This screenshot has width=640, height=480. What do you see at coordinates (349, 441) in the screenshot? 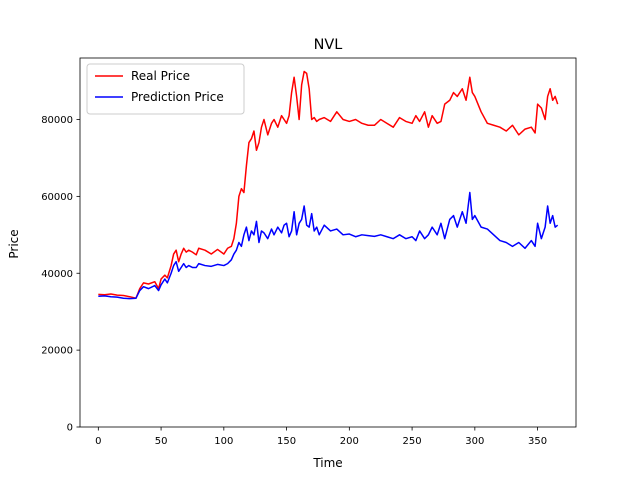
I see `x-tick-label: 200` at bounding box center [349, 441].